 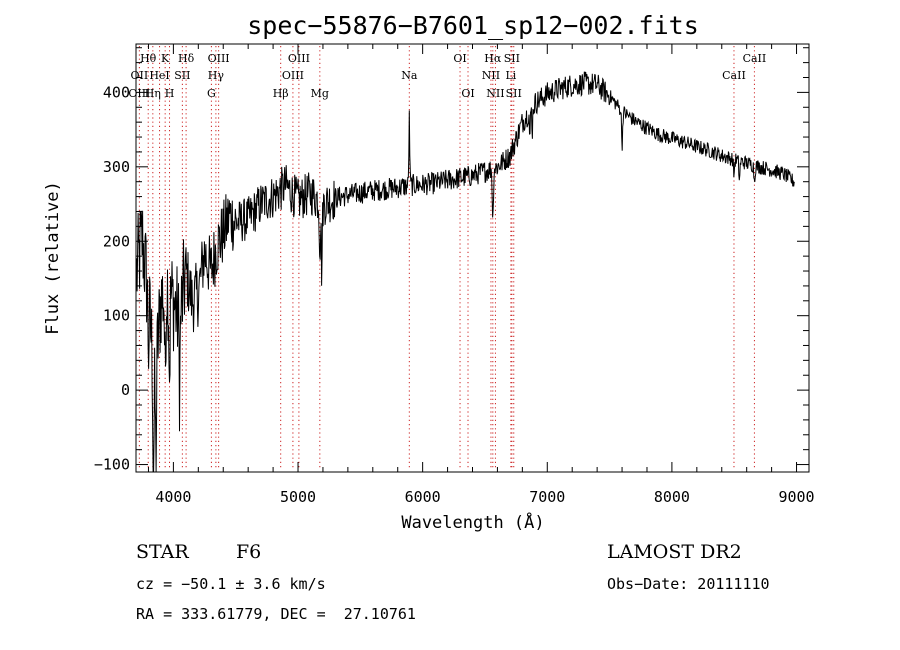 I want to click on object-class: STAR, so click(x=162, y=552).